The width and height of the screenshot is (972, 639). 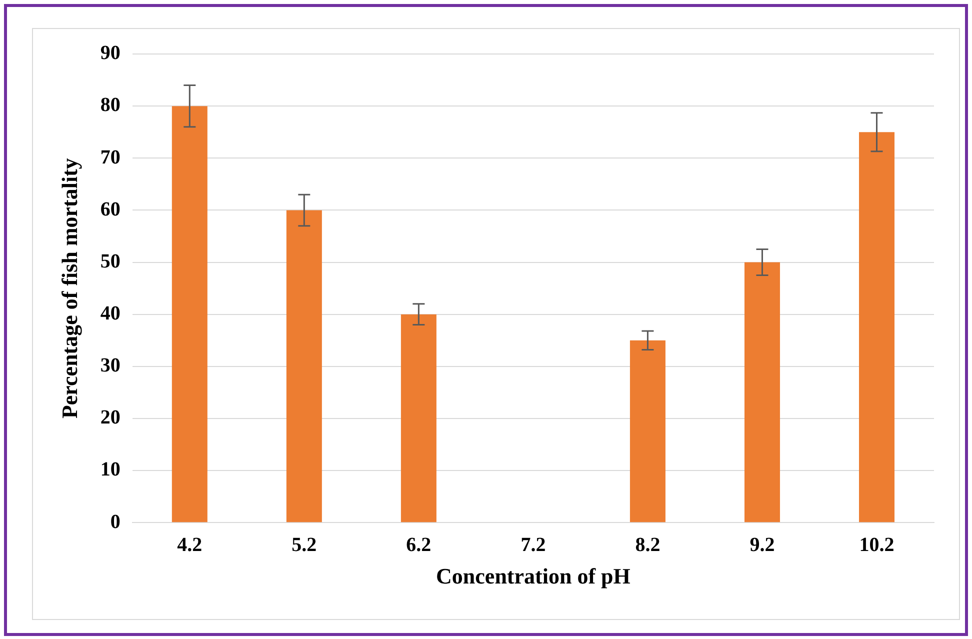 I want to click on y-tick-label: 90, so click(x=110, y=53).